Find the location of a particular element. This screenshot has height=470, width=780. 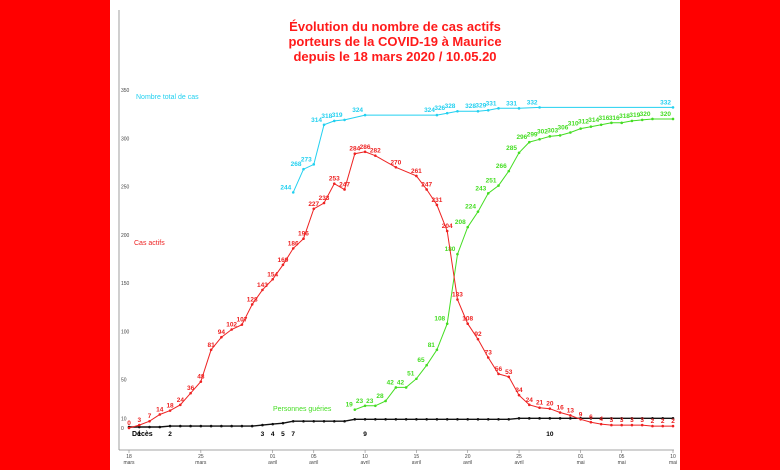

data-label-total: 331 is located at coordinates (491, 103).